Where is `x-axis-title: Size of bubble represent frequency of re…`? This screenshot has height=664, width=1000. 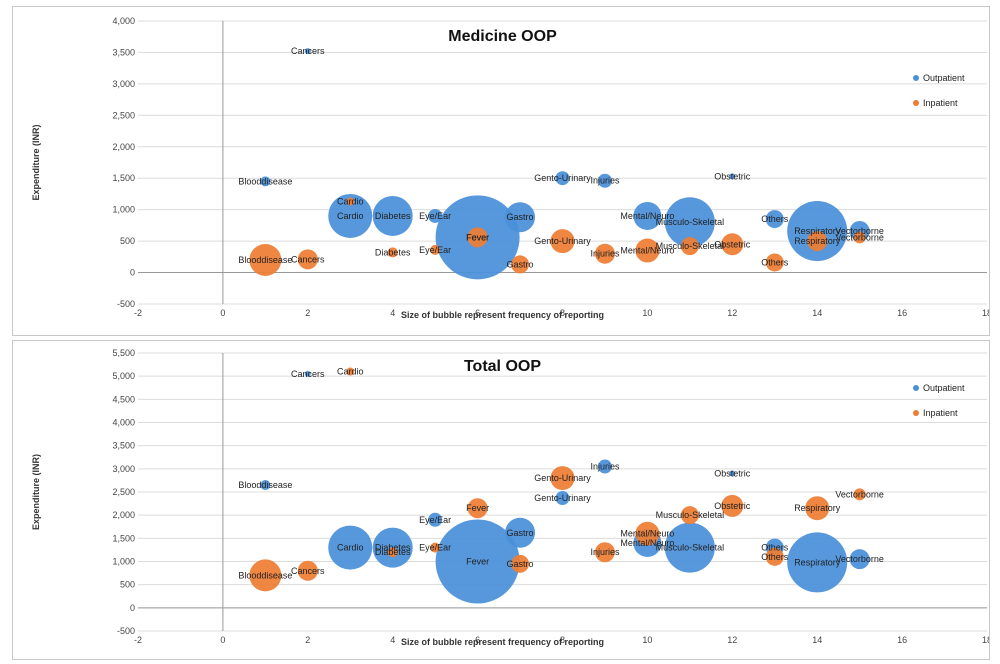 x-axis-title: Size of bubble represent frequency of re… is located at coordinates (502, 642).